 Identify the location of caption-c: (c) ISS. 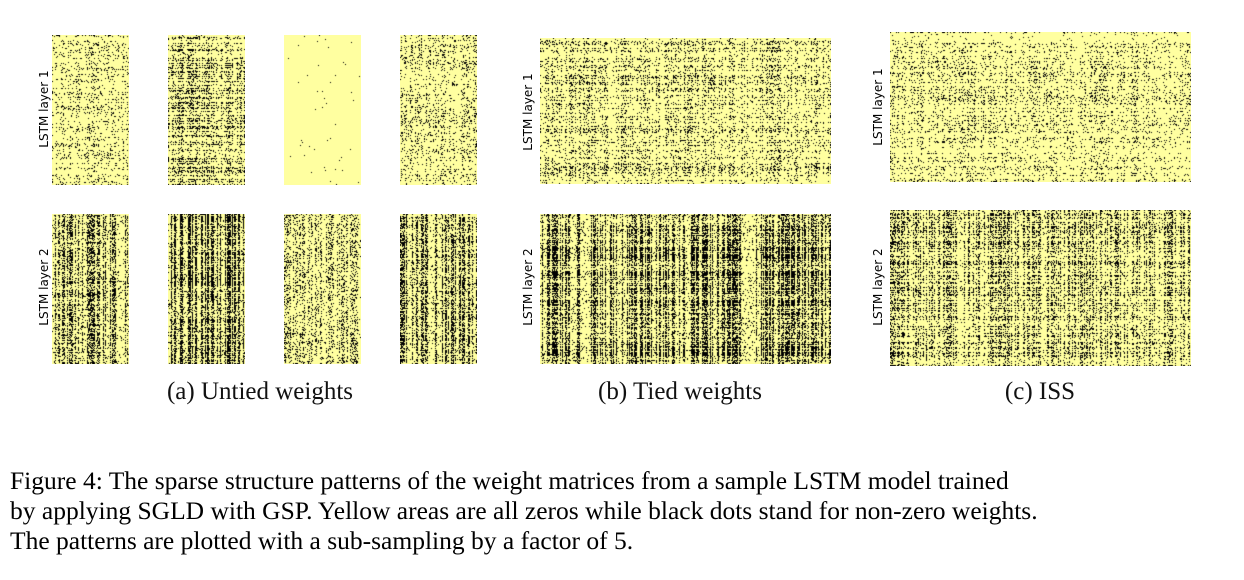
(1040, 391).